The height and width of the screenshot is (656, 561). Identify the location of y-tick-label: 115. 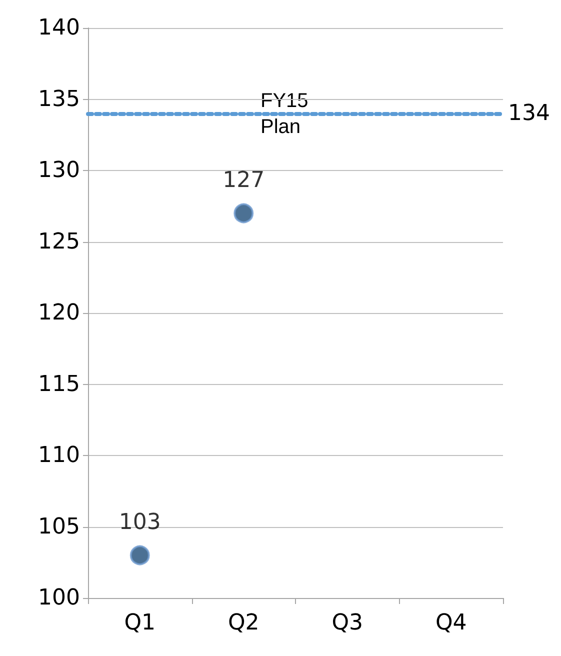
(59, 384).